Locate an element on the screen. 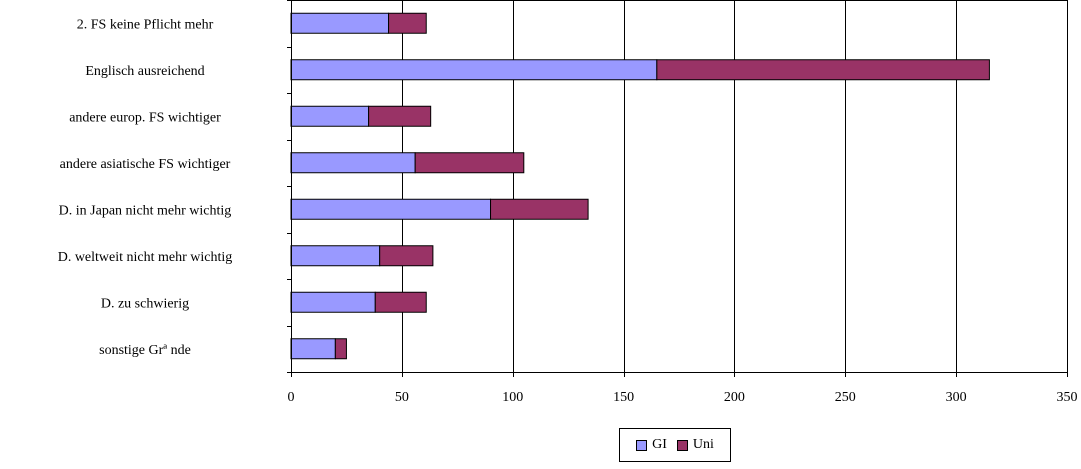 This screenshot has height=469, width=1081. x-tick-label: 350 is located at coordinates (1067, 397).